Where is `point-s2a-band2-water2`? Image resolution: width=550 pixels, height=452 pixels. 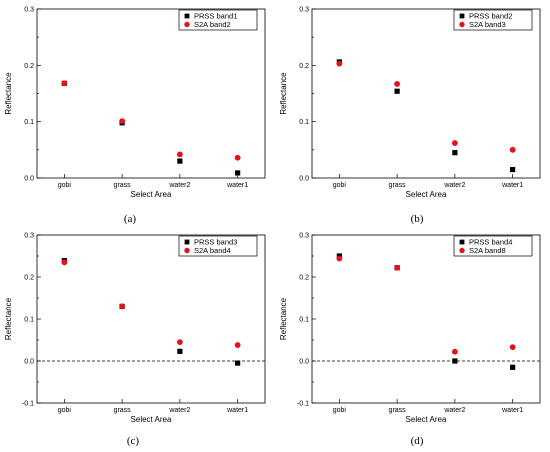 point-s2a-band2-water2 is located at coordinates (179, 154).